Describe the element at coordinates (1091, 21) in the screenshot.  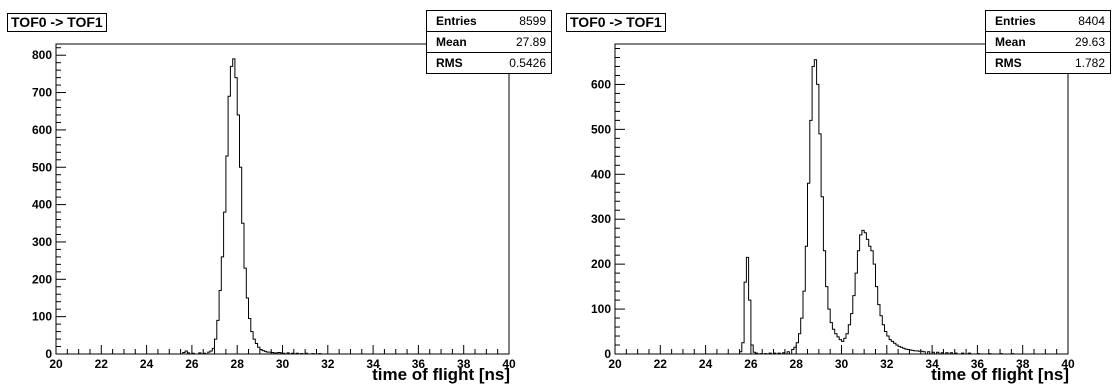
I see `stat-value: 8404` at that location.